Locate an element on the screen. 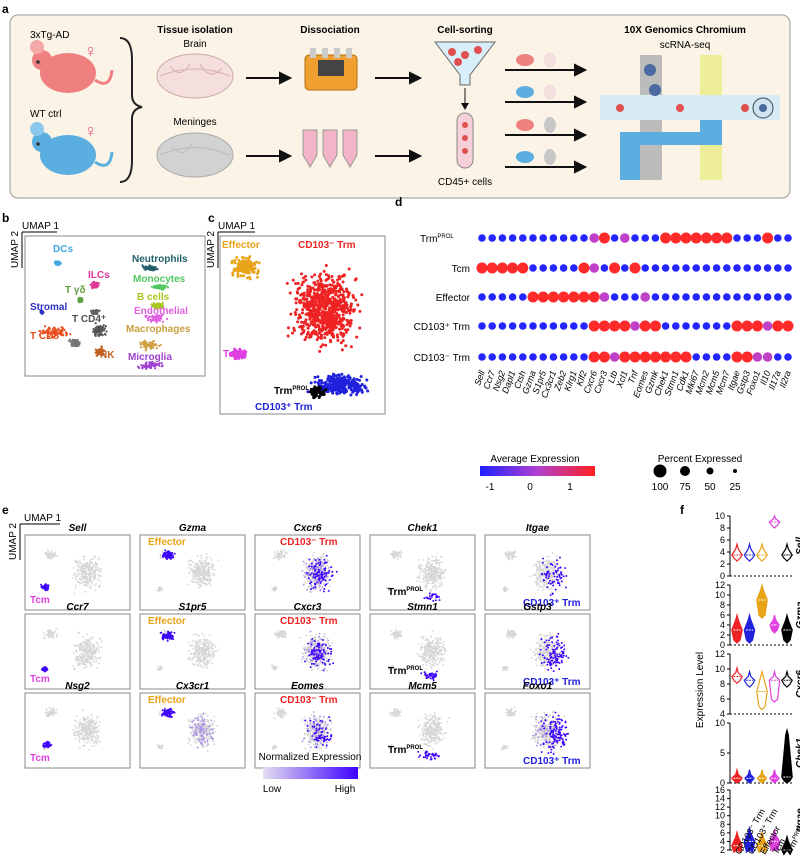 Image resolution: width=800 pixels, height=857 pixels. cluster-label: Macrophages is located at coordinates (158, 329).